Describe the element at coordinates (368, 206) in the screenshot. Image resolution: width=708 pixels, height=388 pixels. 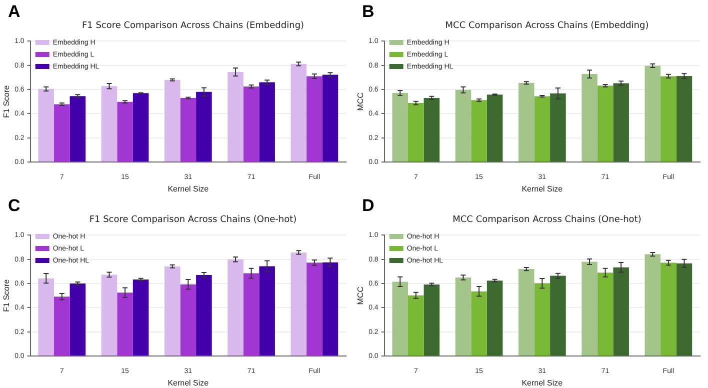
I see `text: D` at that location.